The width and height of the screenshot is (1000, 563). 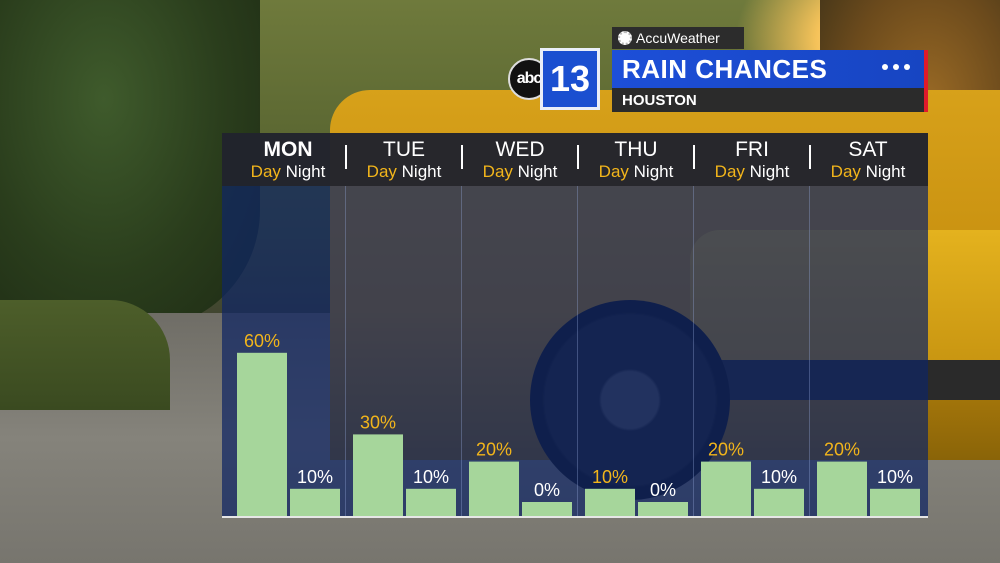 What do you see at coordinates (659, 100) in the screenshot?
I see `location-label: HOUSTON` at bounding box center [659, 100].